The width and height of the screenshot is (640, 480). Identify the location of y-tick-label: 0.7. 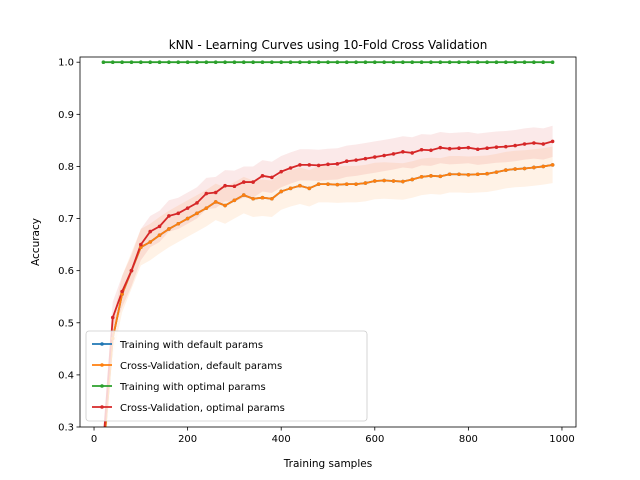
(66, 219).